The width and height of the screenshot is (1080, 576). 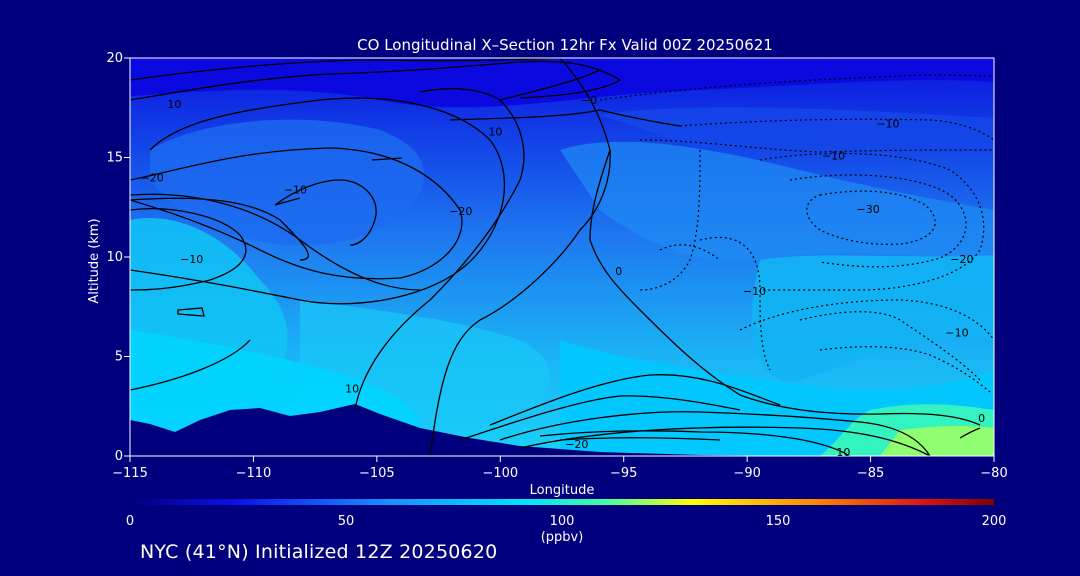 I want to click on x-tick-label: −95, so click(x=623, y=473).